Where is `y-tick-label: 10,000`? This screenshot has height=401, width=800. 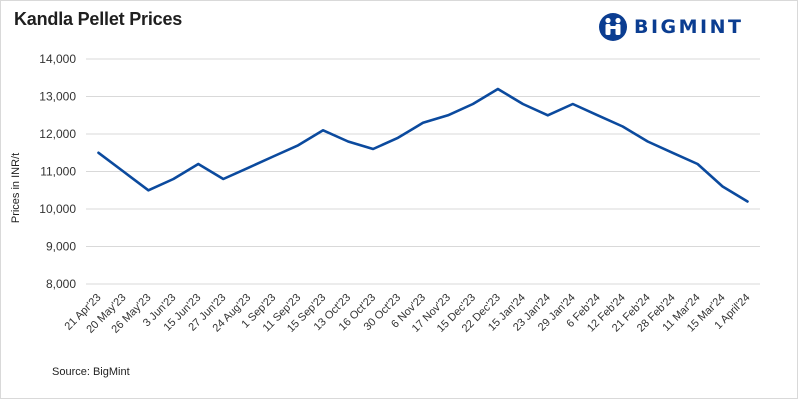 y-tick-label: 10,000 is located at coordinates (57, 209).